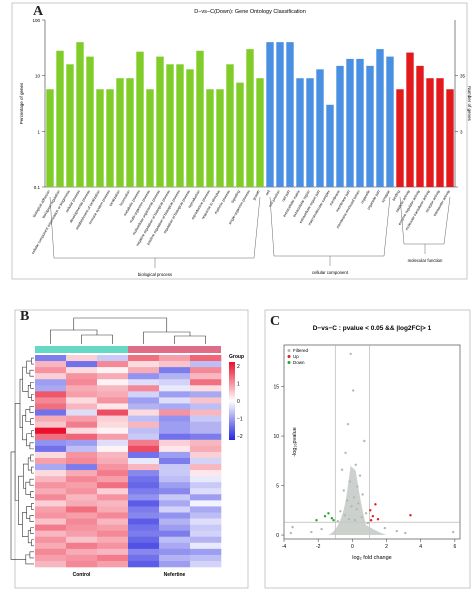 This screenshot has height=595, width=474. Describe the element at coordinates (37, 187) in the screenshot. I see `left-tick-label: 0.1` at that location.